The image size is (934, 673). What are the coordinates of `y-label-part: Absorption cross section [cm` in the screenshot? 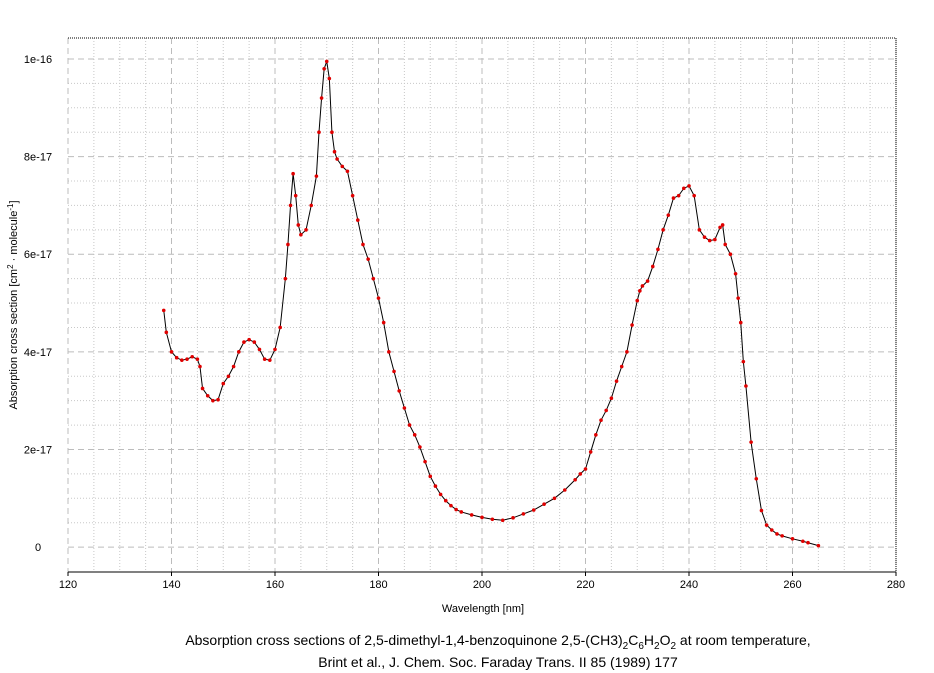 It's located at (14, 339).